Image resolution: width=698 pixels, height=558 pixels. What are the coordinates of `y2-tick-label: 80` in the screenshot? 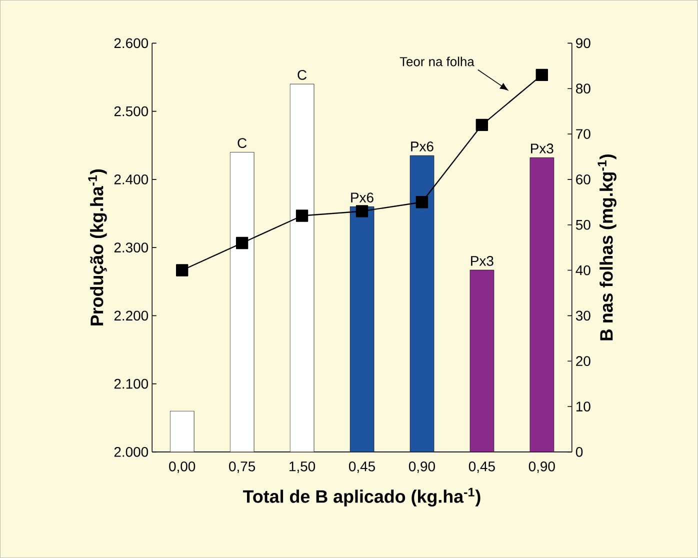 It's located at (583, 89).